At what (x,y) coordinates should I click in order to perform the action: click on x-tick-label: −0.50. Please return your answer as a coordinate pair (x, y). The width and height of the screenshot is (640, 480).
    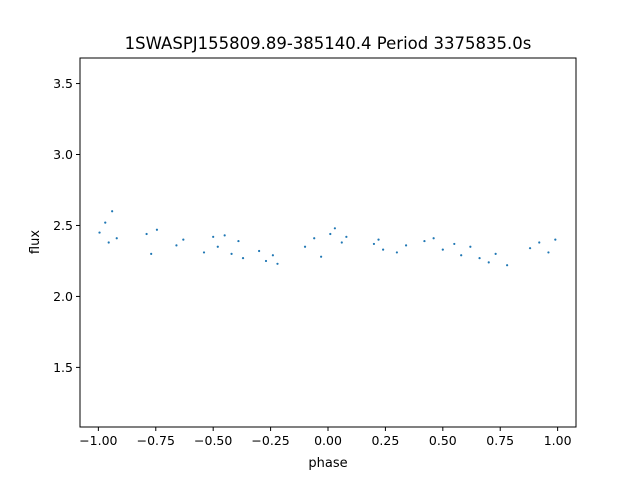
    Looking at the image, I should click on (213, 440).